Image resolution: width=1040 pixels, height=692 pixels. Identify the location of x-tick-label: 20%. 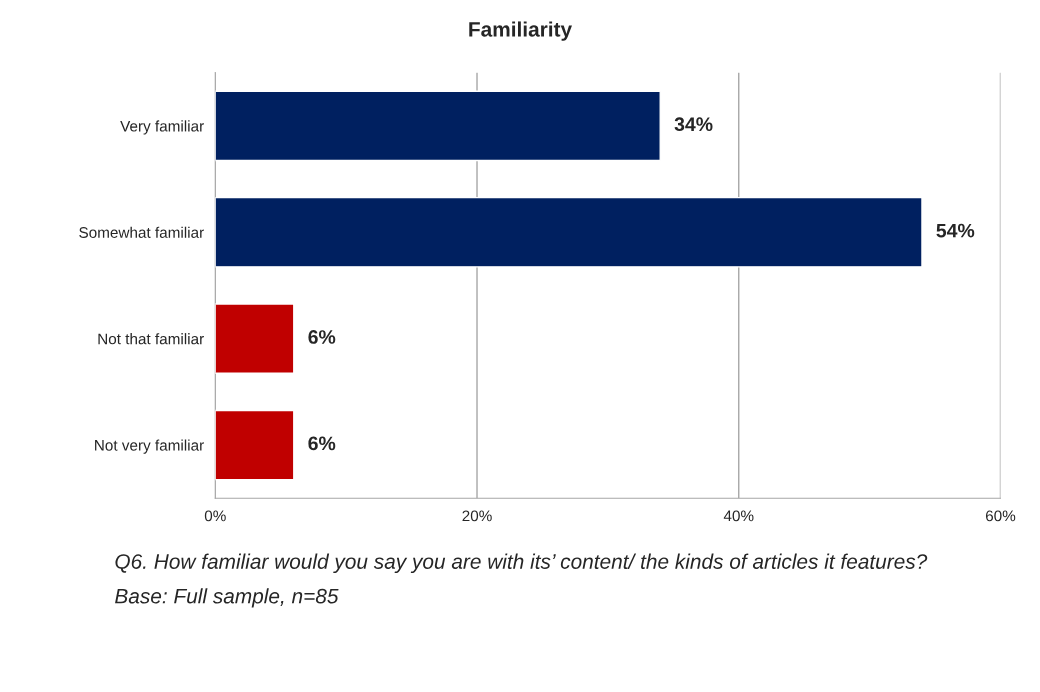
(477, 516).